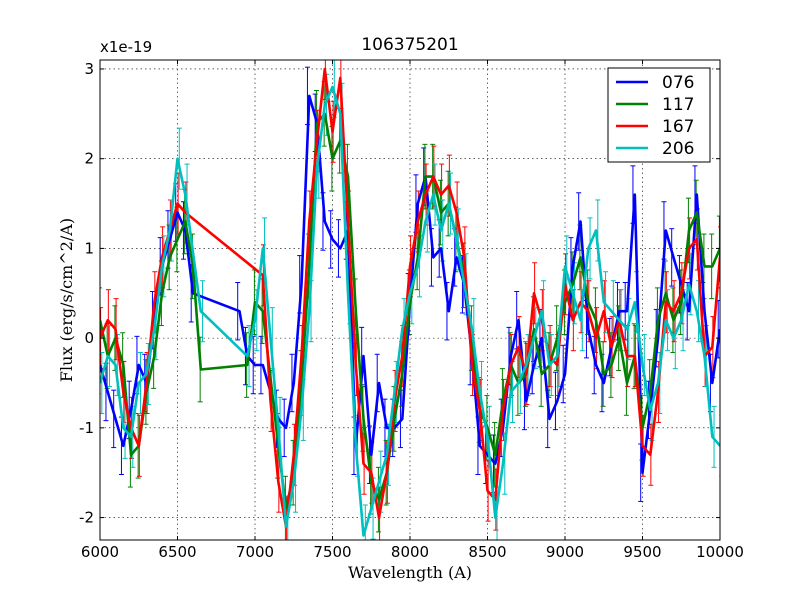 The image size is (800, 600). Describe the element at coordinates (565, 552) in the screenshot. I see `x-tick-label: 9000` at that location.